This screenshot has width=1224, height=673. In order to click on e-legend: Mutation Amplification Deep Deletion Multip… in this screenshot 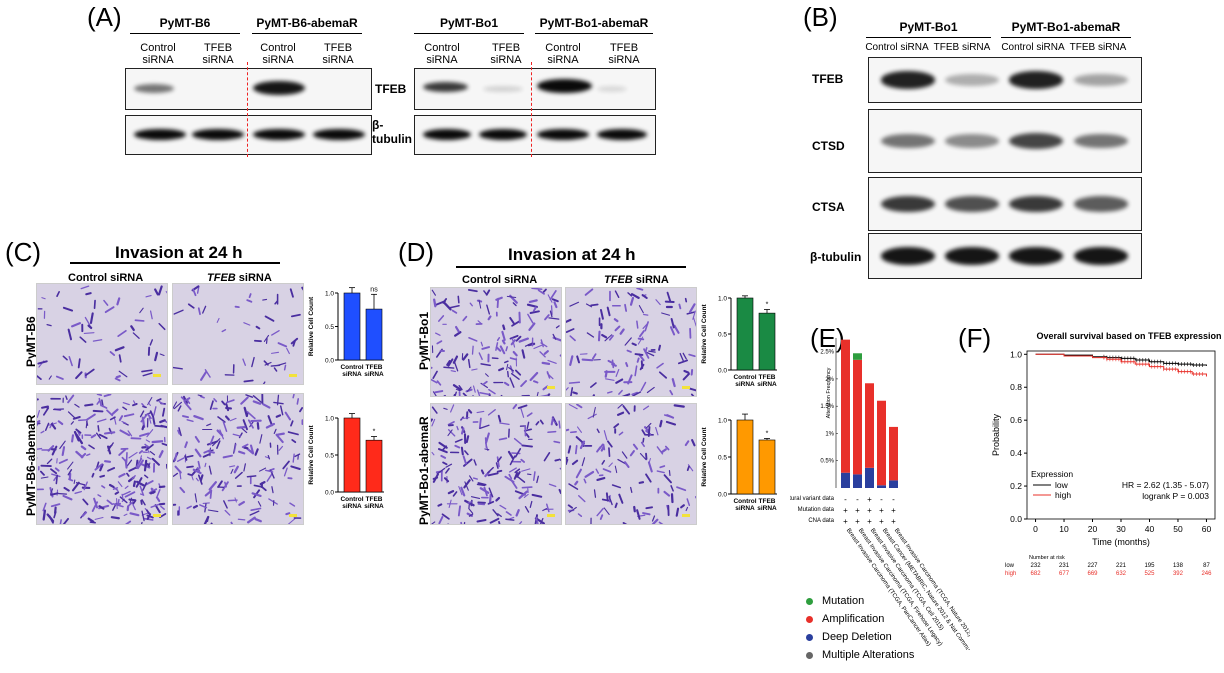, I will do `click(860, 631)`.